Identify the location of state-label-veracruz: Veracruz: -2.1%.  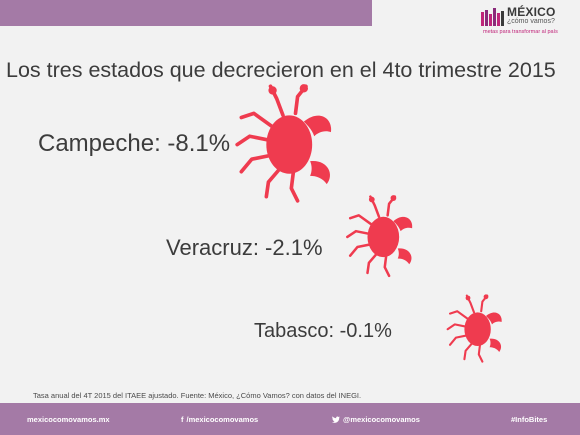
(244, 247).